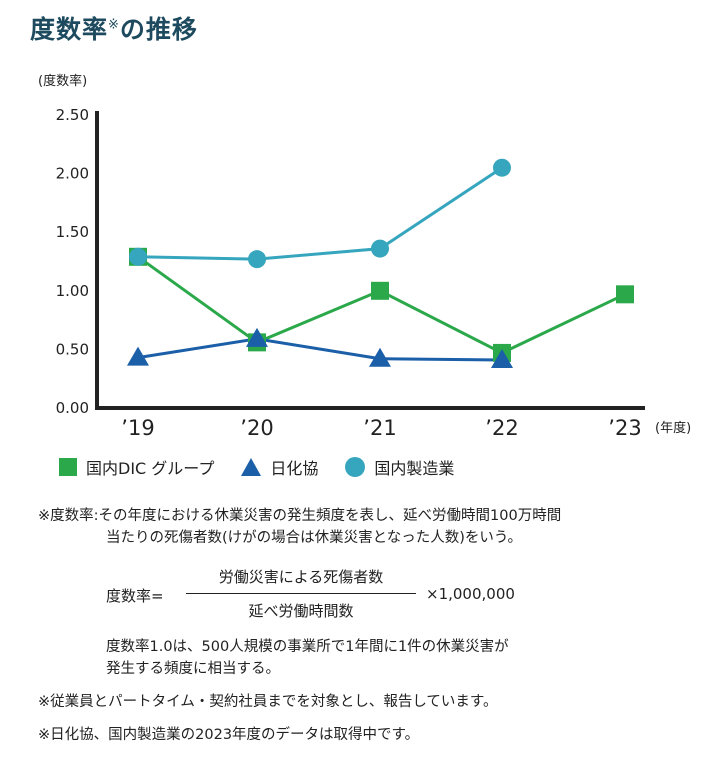 This screenshot has height=777, width=725. What do you see at coordinates (320, 213) in the screenshot?
I see `series-line-circle` at bounding box center [320, 213].